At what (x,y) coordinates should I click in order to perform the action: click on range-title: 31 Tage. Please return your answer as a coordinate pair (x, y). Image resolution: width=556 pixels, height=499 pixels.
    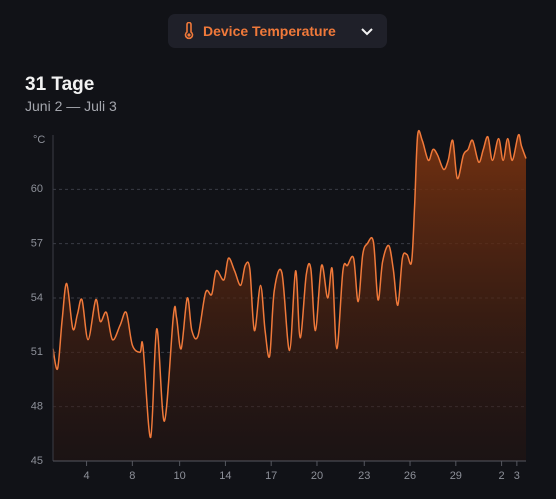
    Looking at the image, I should click on (60, 84).